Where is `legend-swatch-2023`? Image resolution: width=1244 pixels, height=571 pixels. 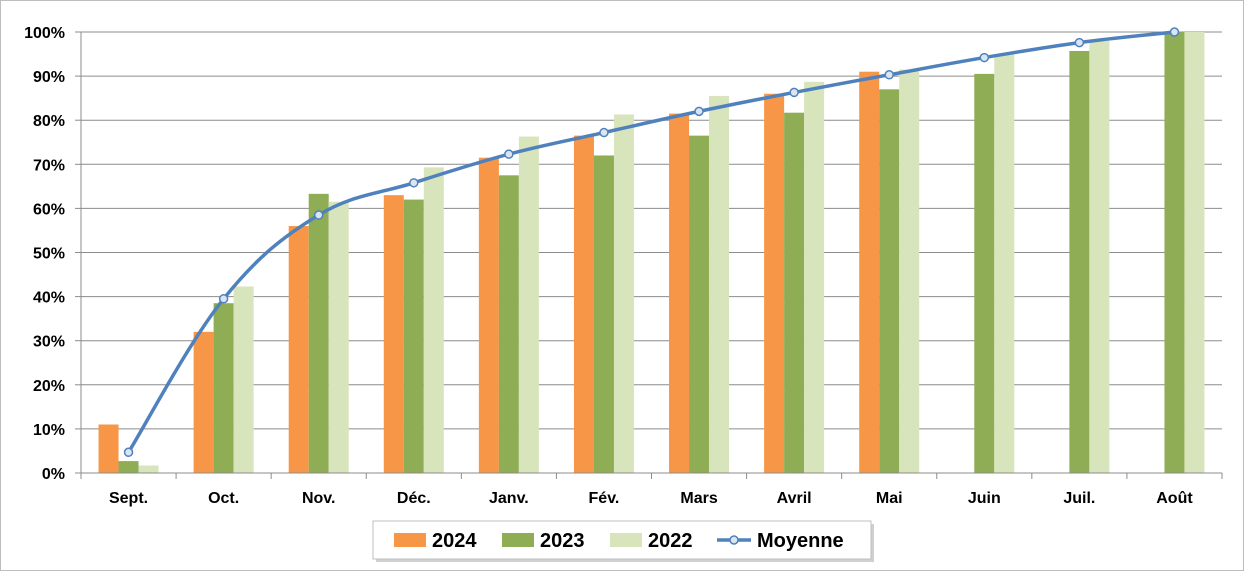 legend-swatch-2023 is located at coordinates (518, 540).